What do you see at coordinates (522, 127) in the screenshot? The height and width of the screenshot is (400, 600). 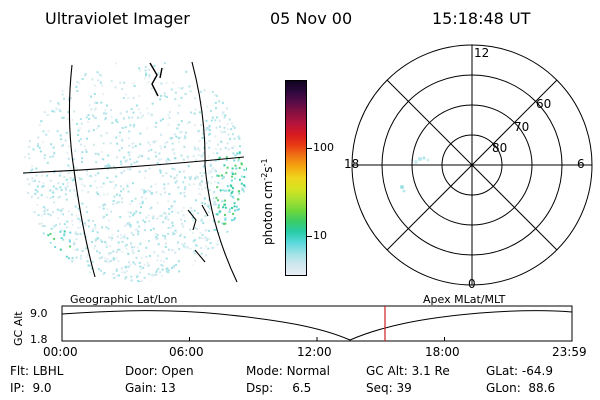 I see `mlat-label-70: 70` at bounding box center [522, 127].